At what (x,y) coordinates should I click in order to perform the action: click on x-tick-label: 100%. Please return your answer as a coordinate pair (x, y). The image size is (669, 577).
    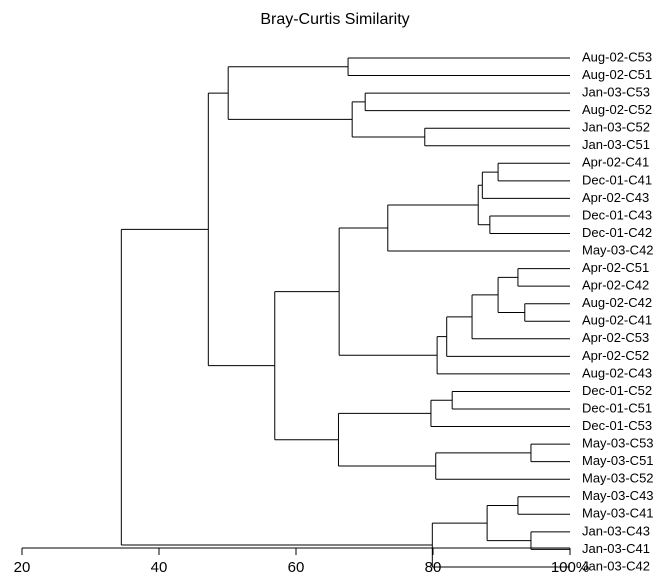
    Looking at the image, I should click on (570, 567).